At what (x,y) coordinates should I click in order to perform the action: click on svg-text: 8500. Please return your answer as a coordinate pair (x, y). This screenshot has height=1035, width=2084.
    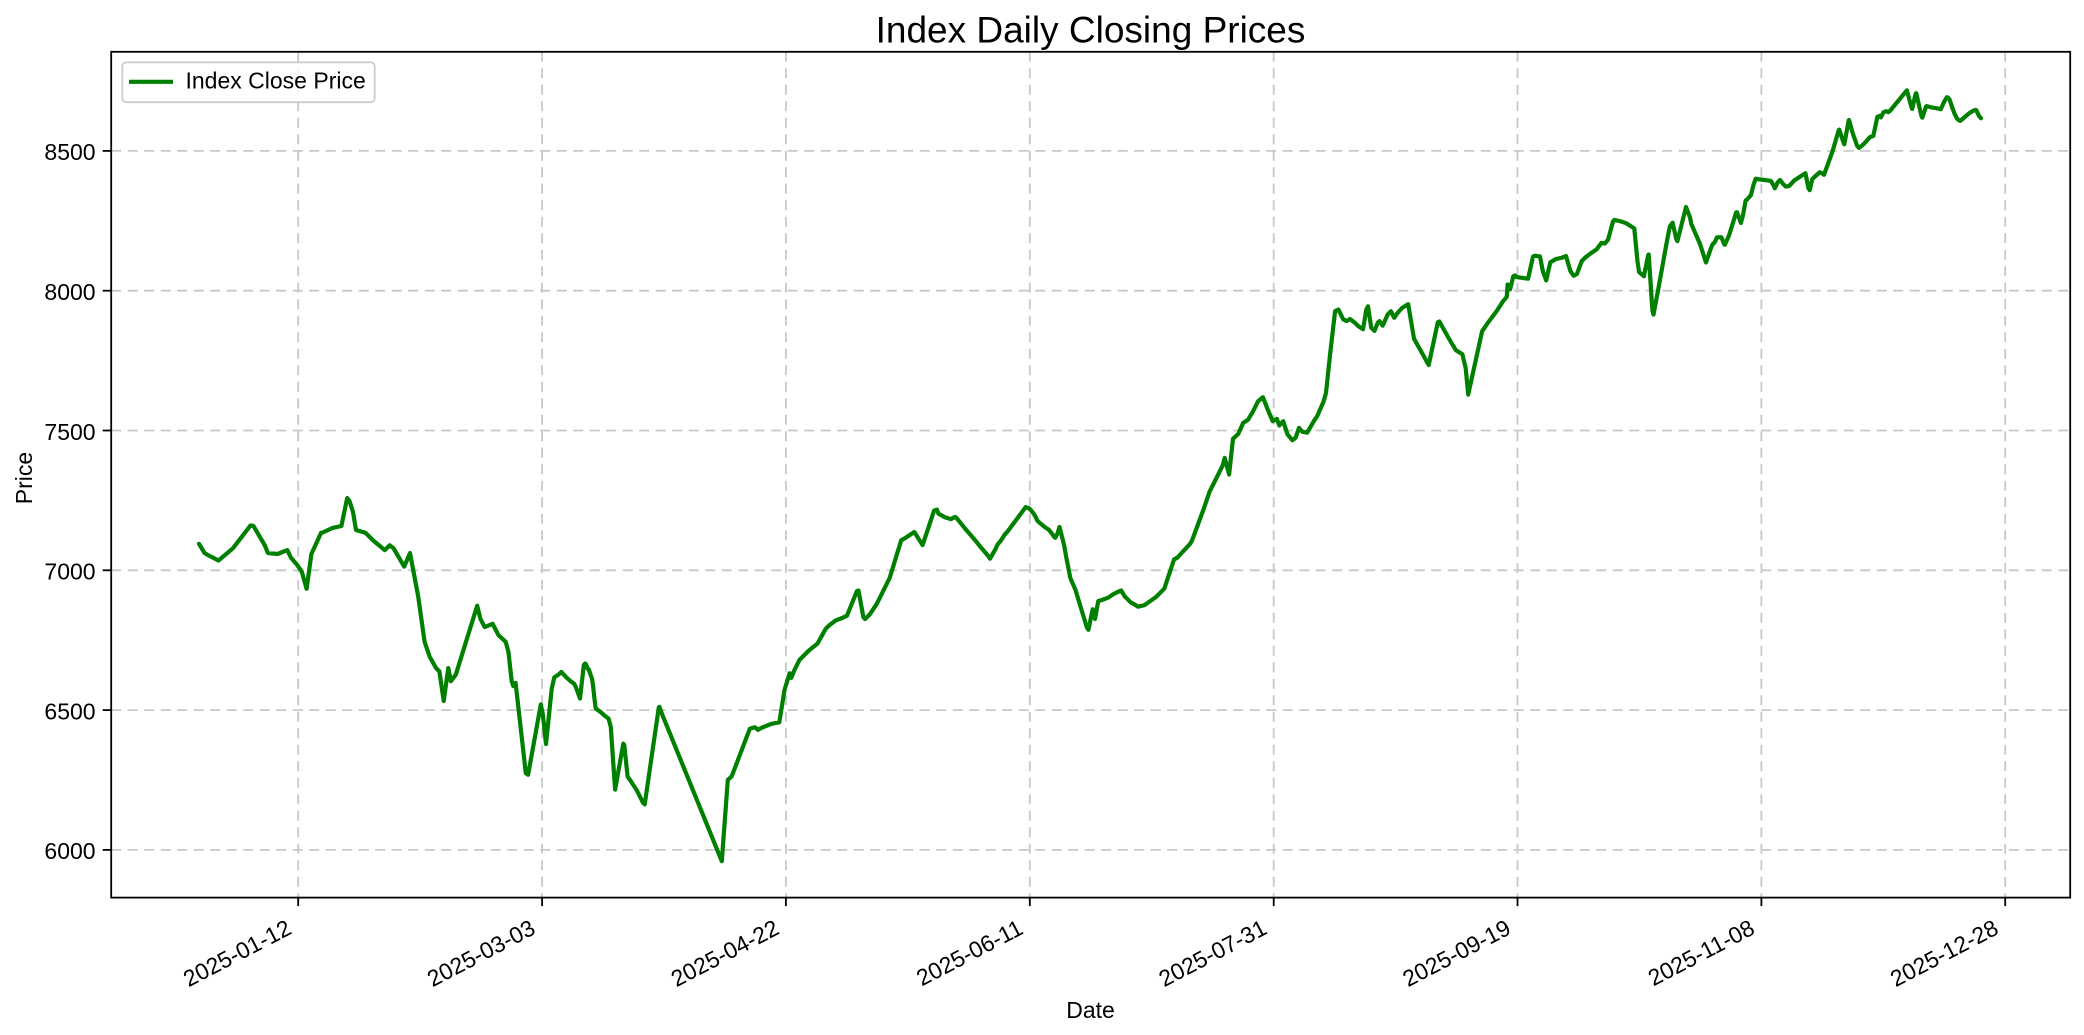
    Looking at the image, I should click on (69, 152).